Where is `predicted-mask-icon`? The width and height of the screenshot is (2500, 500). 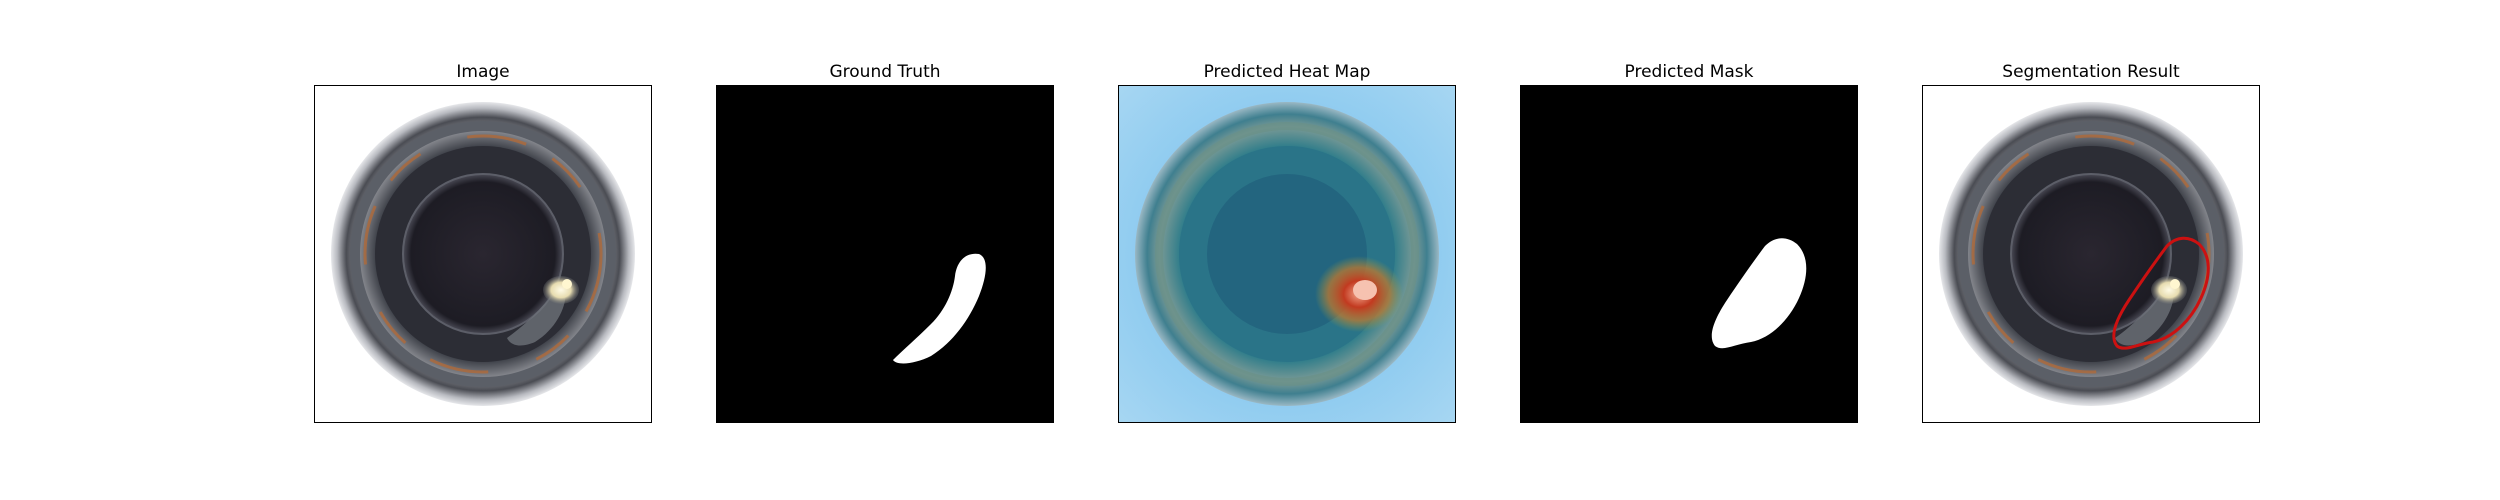 predicted-mask-icon is located at coordinates (1689, 254).